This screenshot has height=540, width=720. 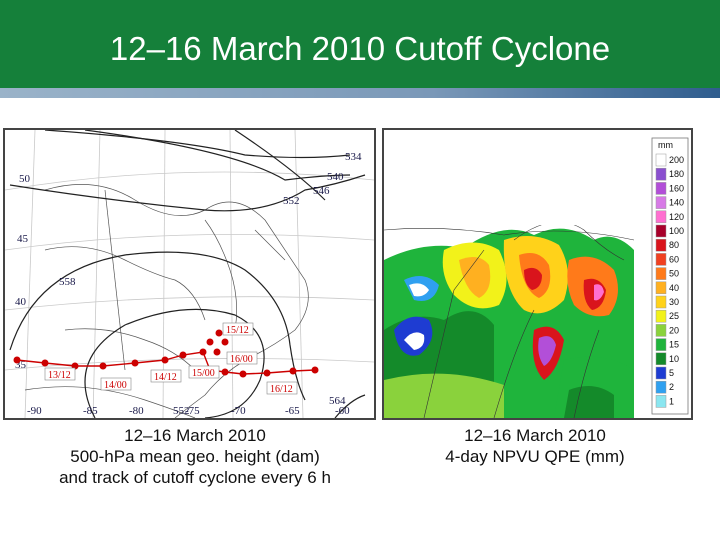 What do you see at coordinates (337, 401) in the screenshot?
I see `contour-label: 564` at bounding box center [337, 401].